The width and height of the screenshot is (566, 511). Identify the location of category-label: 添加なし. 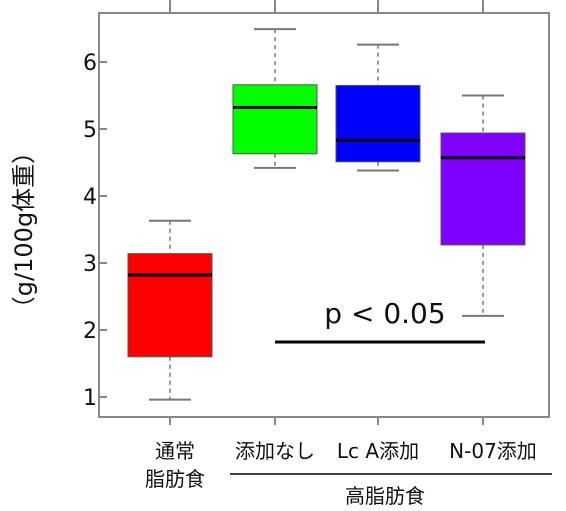
(275, 451).